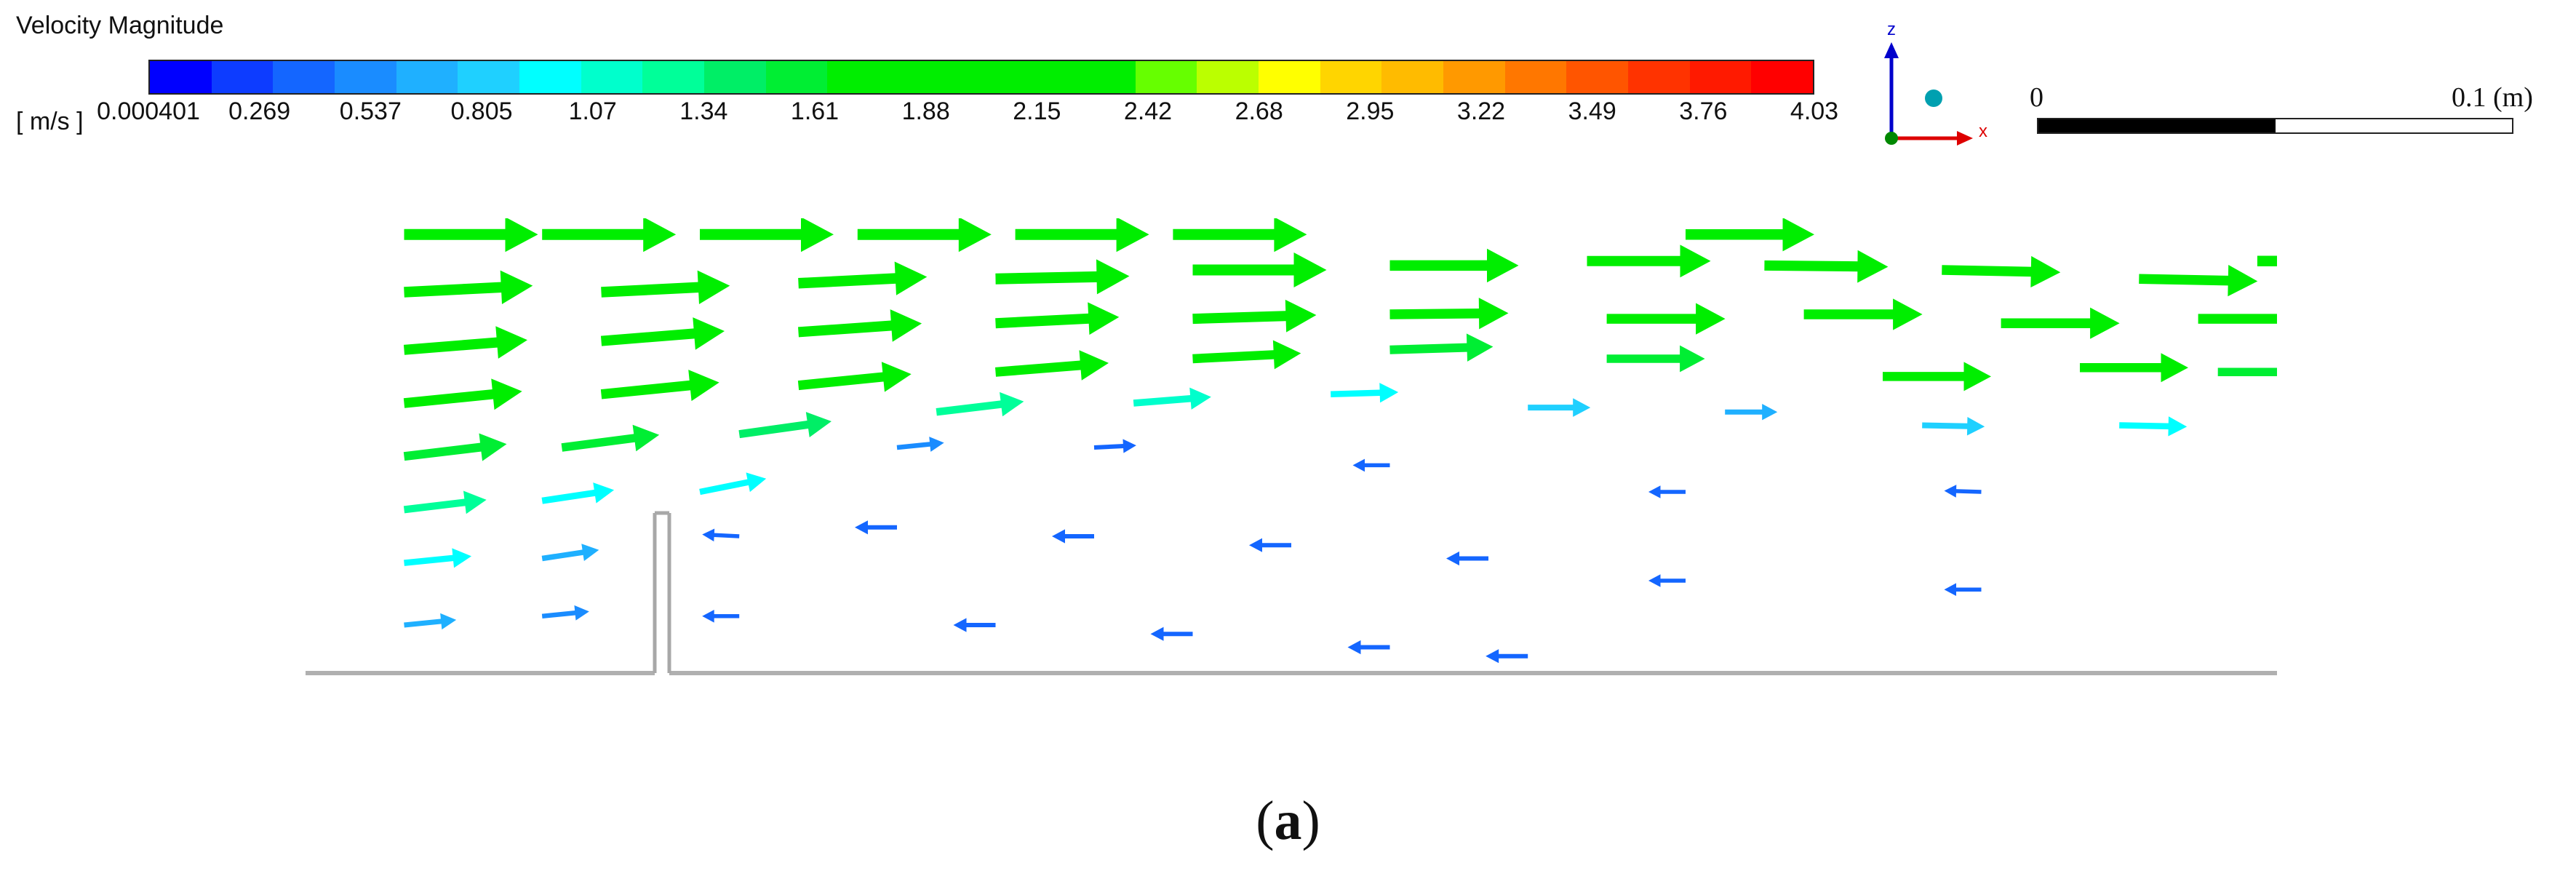 The height and width of the screenshot is (871, 2576). I want to click on colorbar-tick-label: 1.07, so click(592, 111).